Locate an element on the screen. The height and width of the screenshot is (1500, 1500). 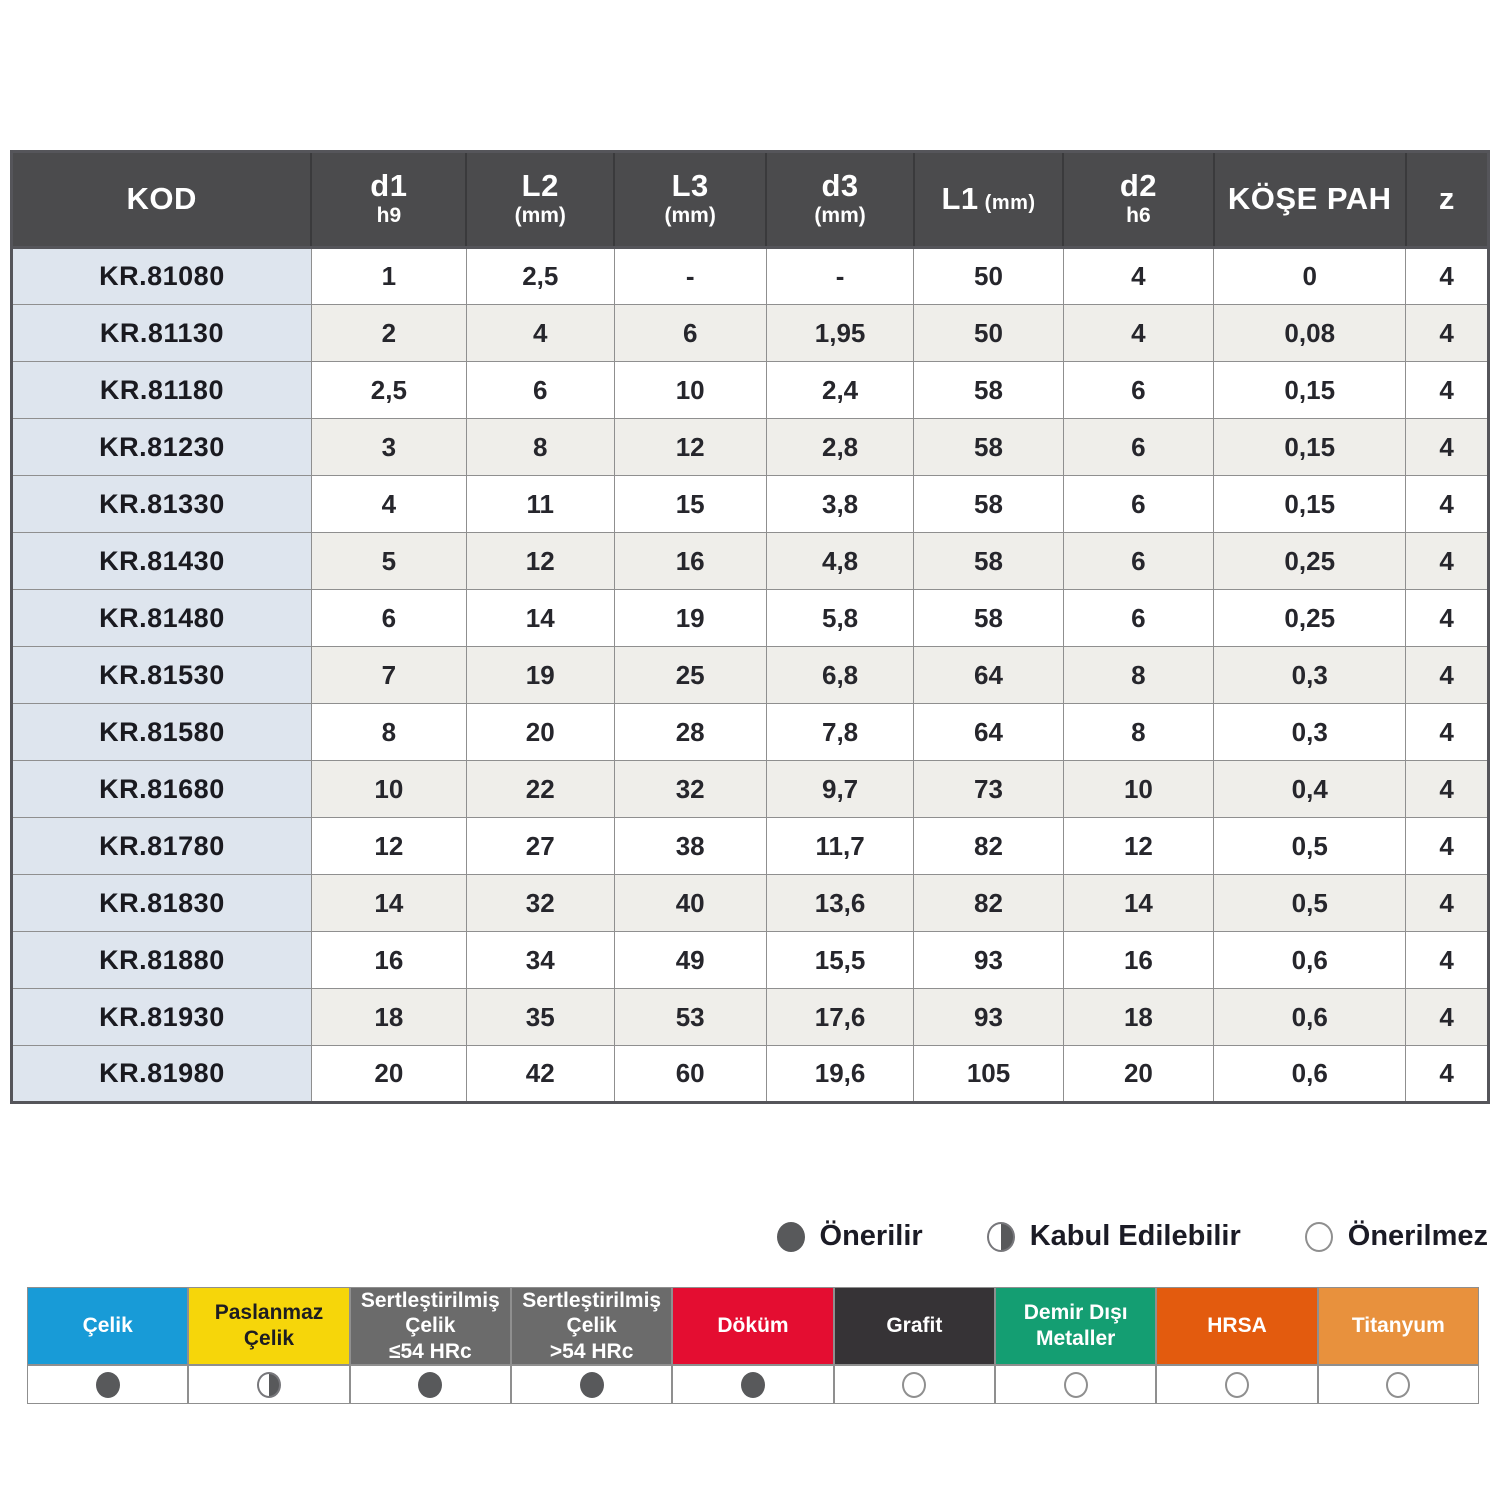
value-cell: 1 is located at coordinates (388, 276).